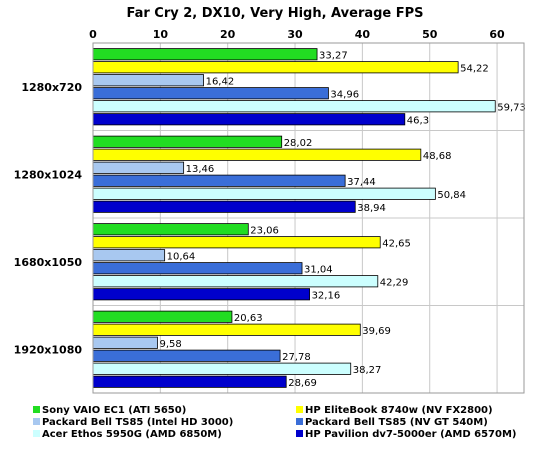  What do you see at coordinates (333, 55) in the screenshot?
I see `data-label: 33,27` at bounding box center [333, 55].